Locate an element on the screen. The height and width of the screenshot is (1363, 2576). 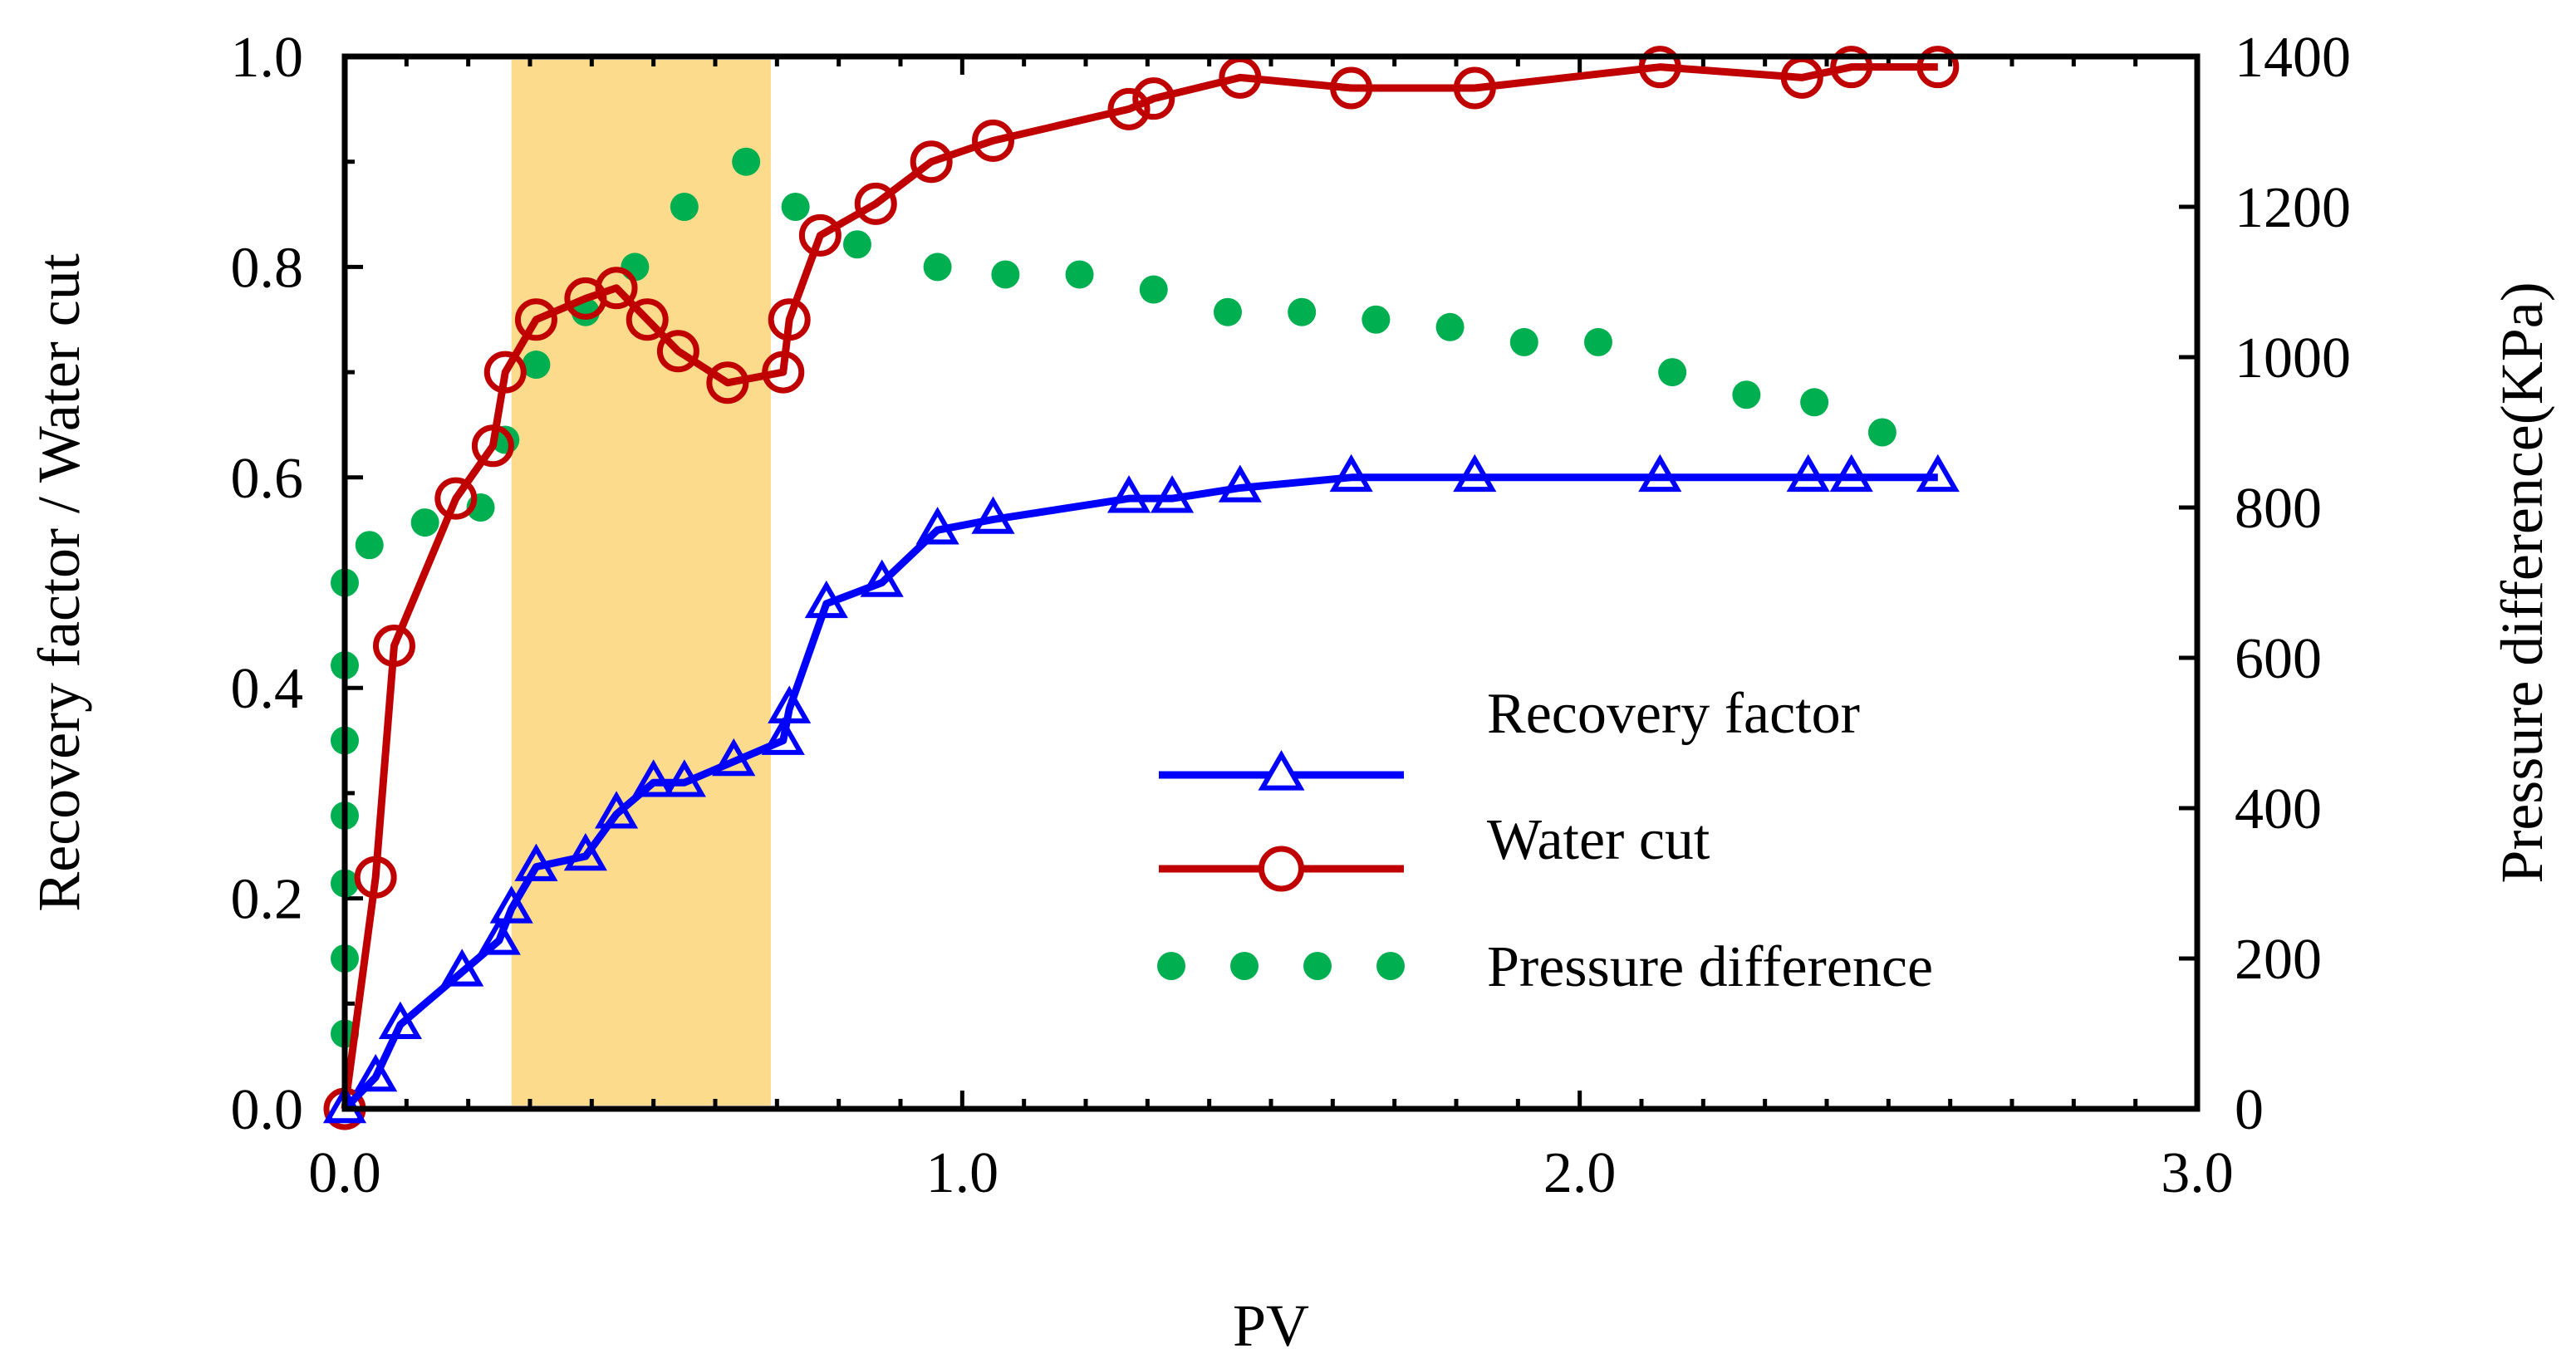
y-right-tick-label: 400 is located at coordinates (2278, 809).